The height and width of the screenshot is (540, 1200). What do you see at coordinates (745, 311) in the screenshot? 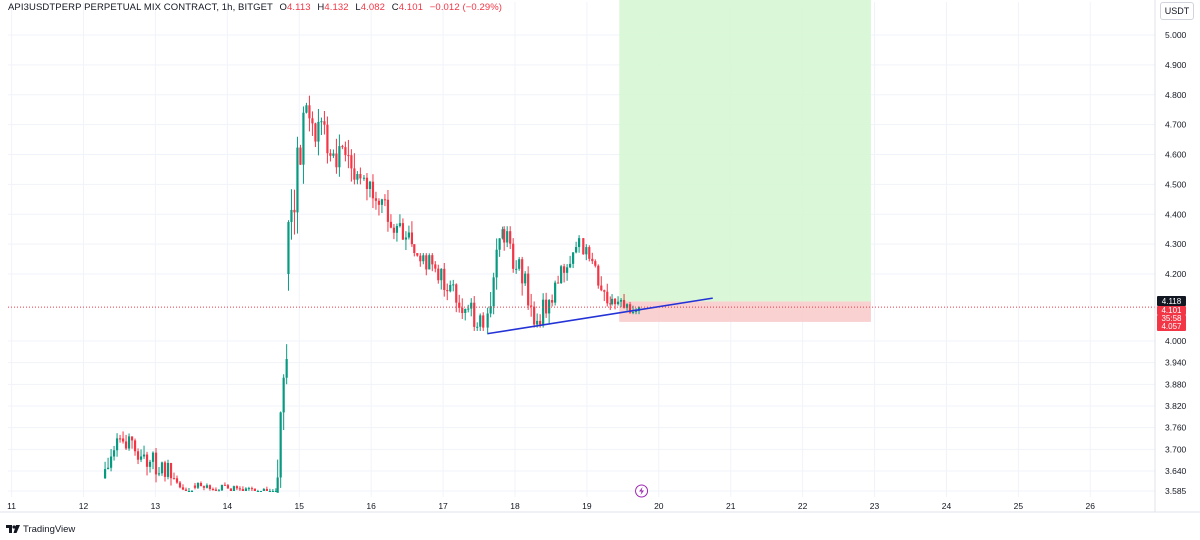
I see `stop-zone` at bounding box center [745, 311].